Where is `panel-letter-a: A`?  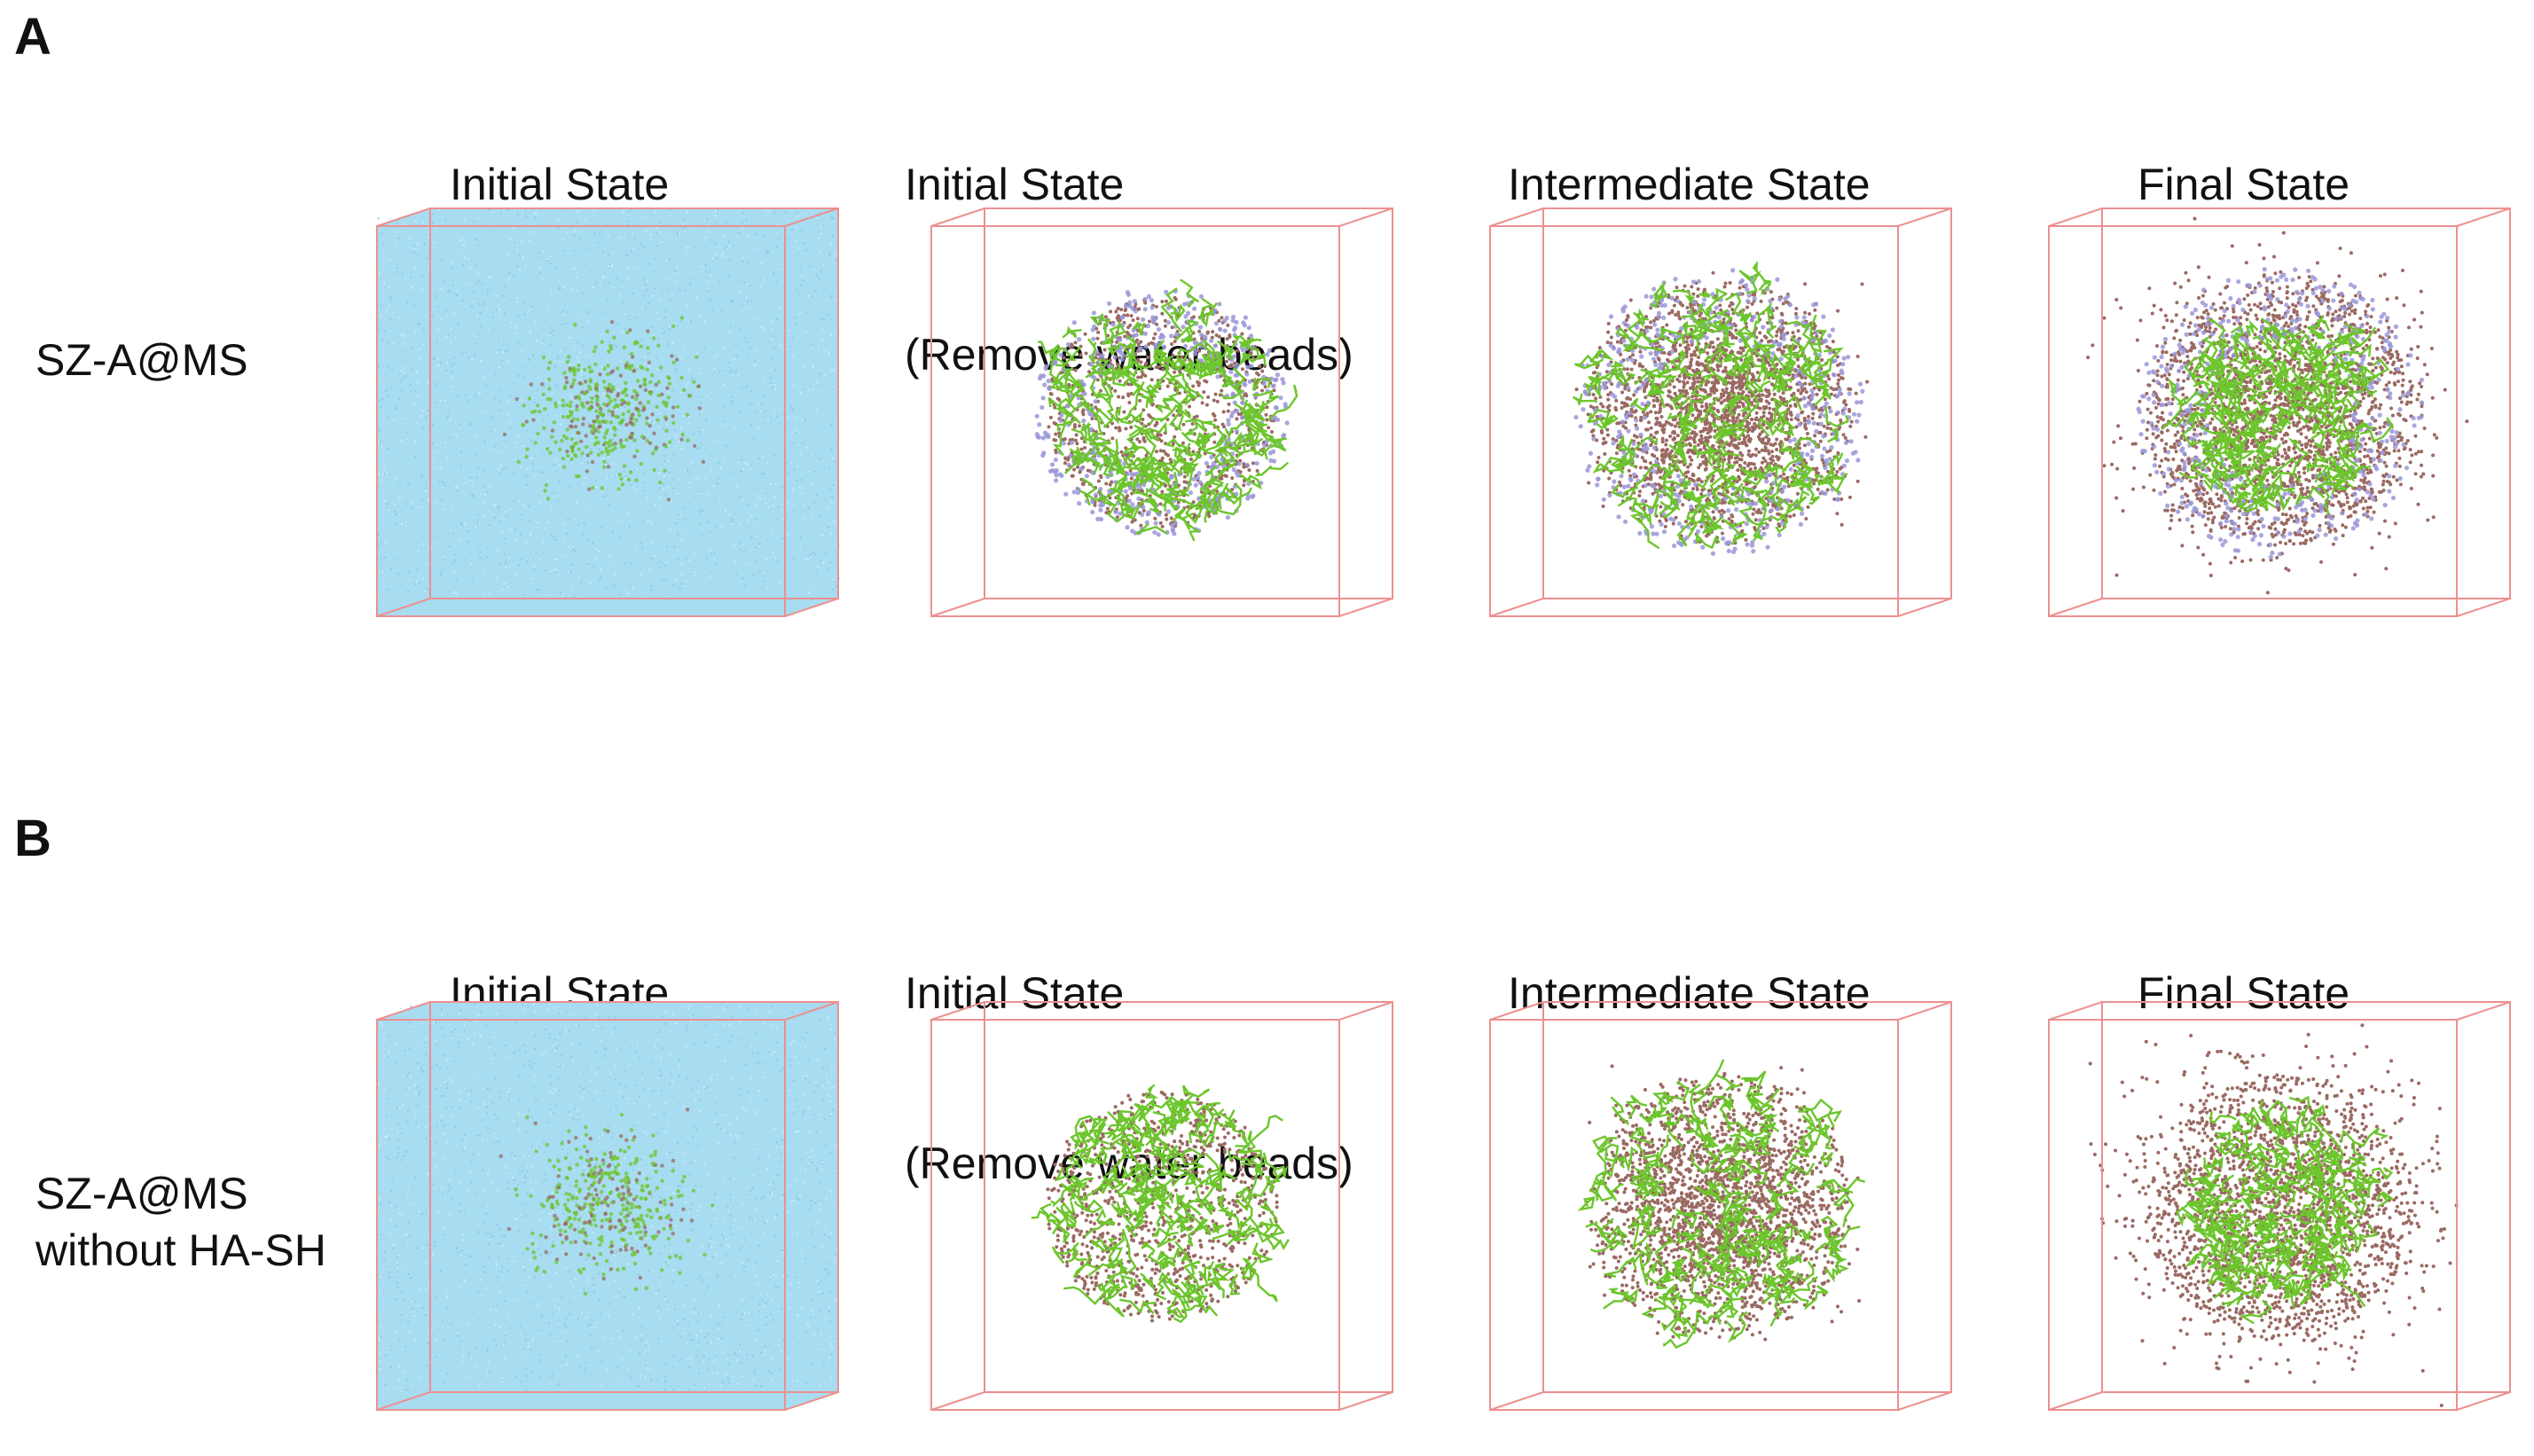 panel-letter-a: A is located at coordinates (32, 37).